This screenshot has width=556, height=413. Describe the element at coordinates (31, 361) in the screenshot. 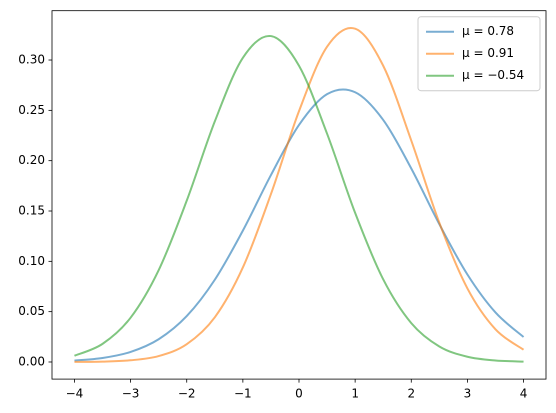

I see `y-tick-label: 0.00` at that location.